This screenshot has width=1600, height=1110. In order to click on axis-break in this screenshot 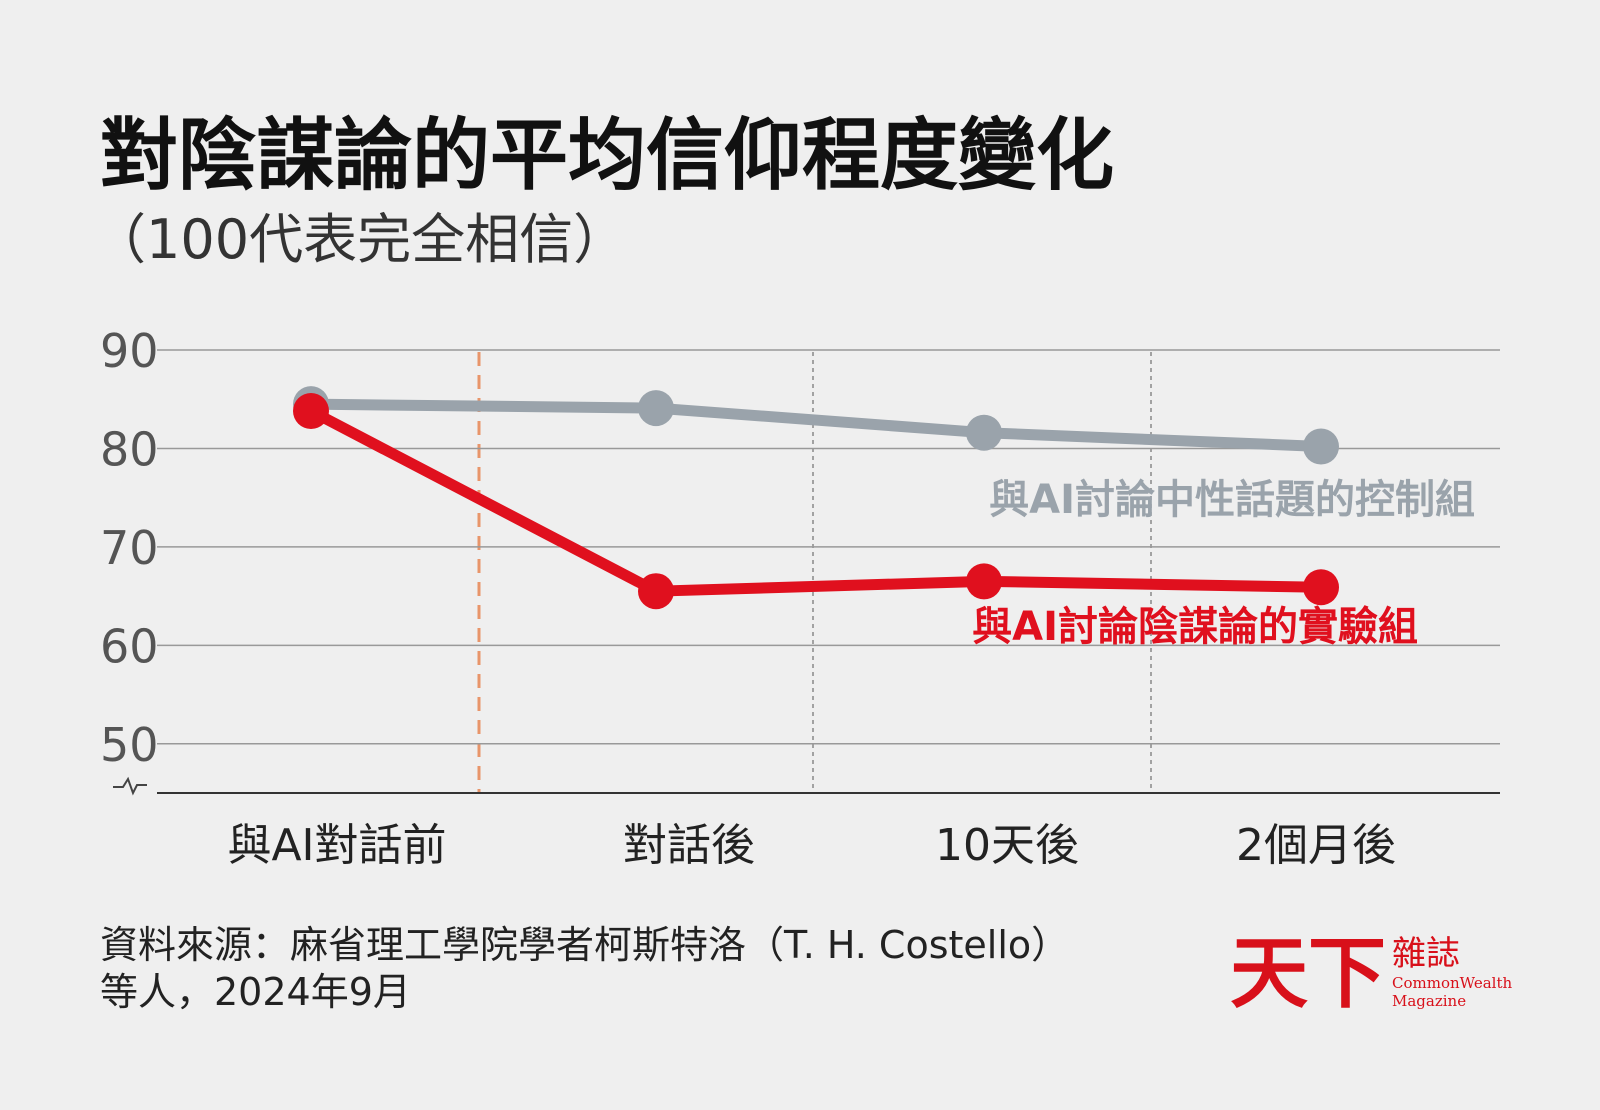, I will do `click(130, 786)`.